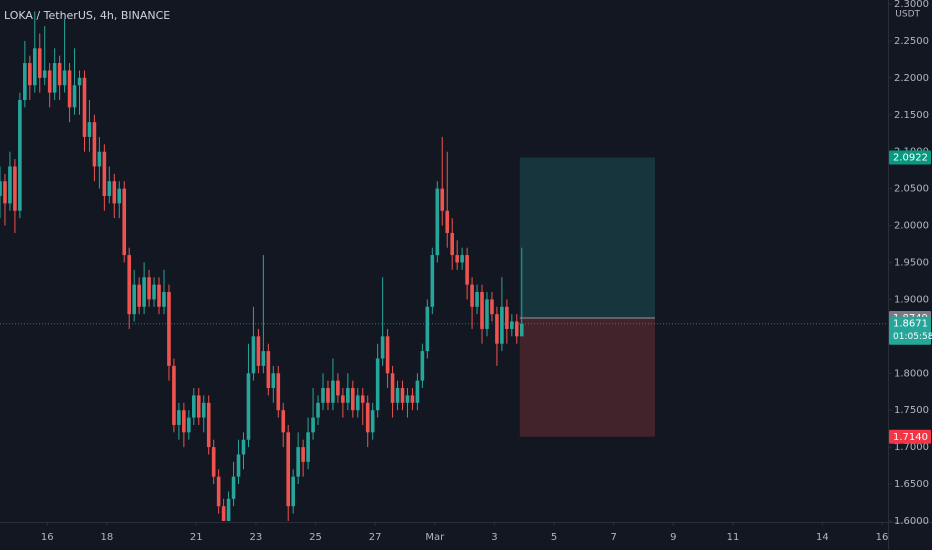 Image resolution: width=932 pixels, height=550 pixels. I want to click on target-label: 2.0922, so click(910, 157).